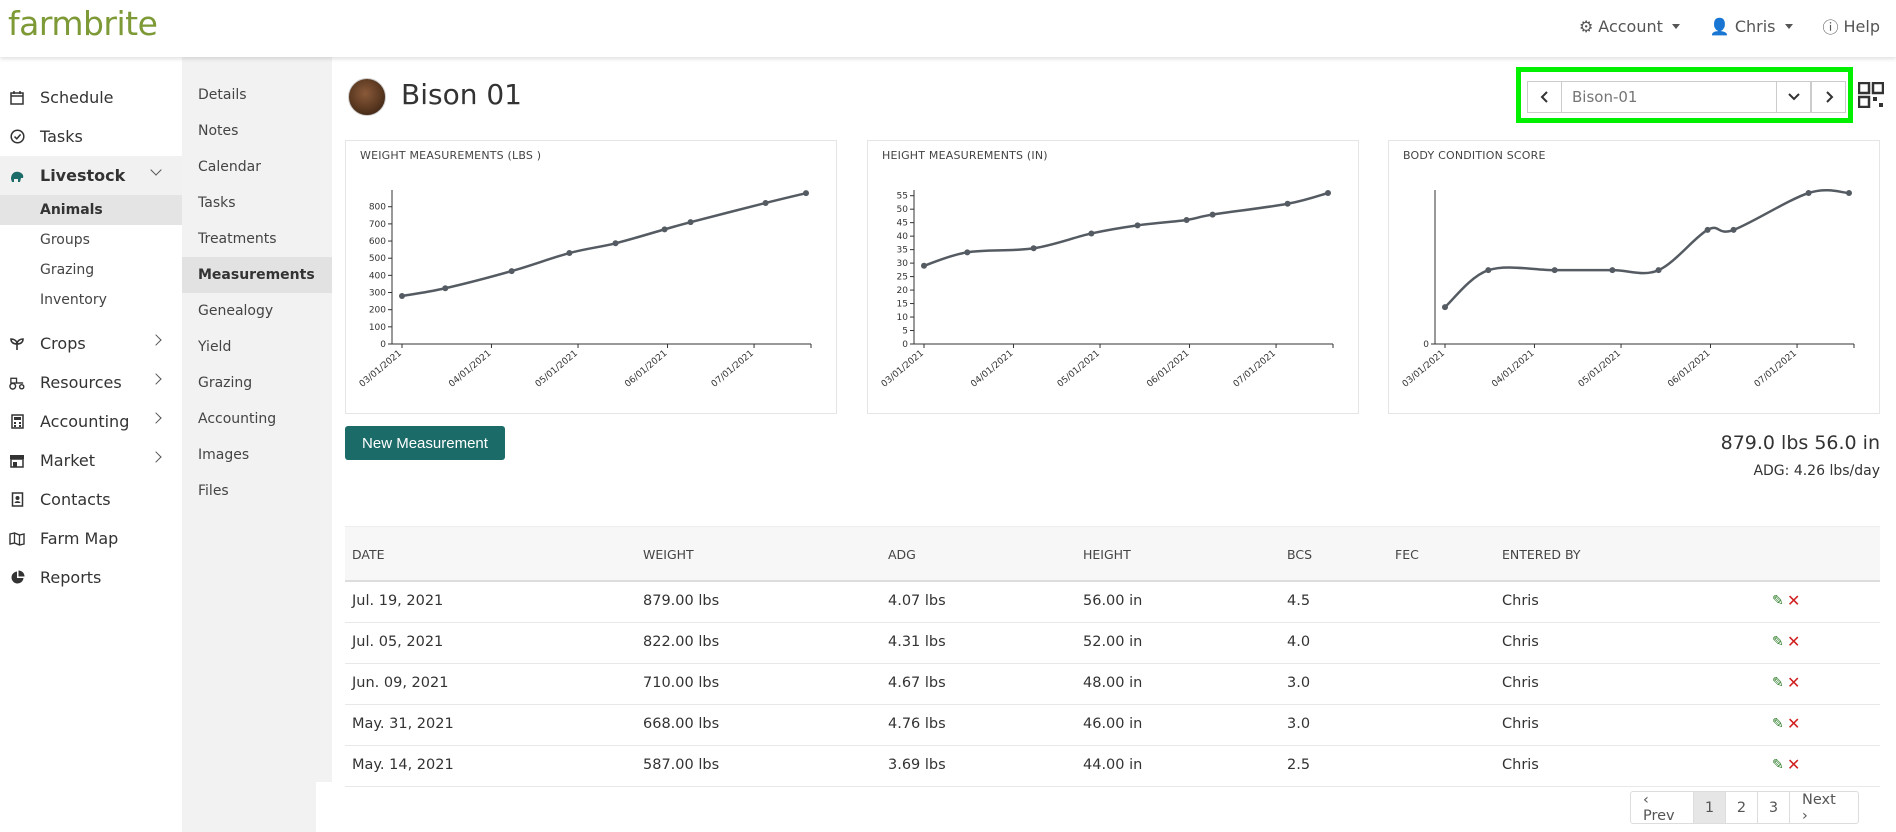 The height and width of the screenshot is (832, 1896). Describe the element at coordinates (1113, 601) in the screenshot. I see `table-cell: 56.00 in` at that location.